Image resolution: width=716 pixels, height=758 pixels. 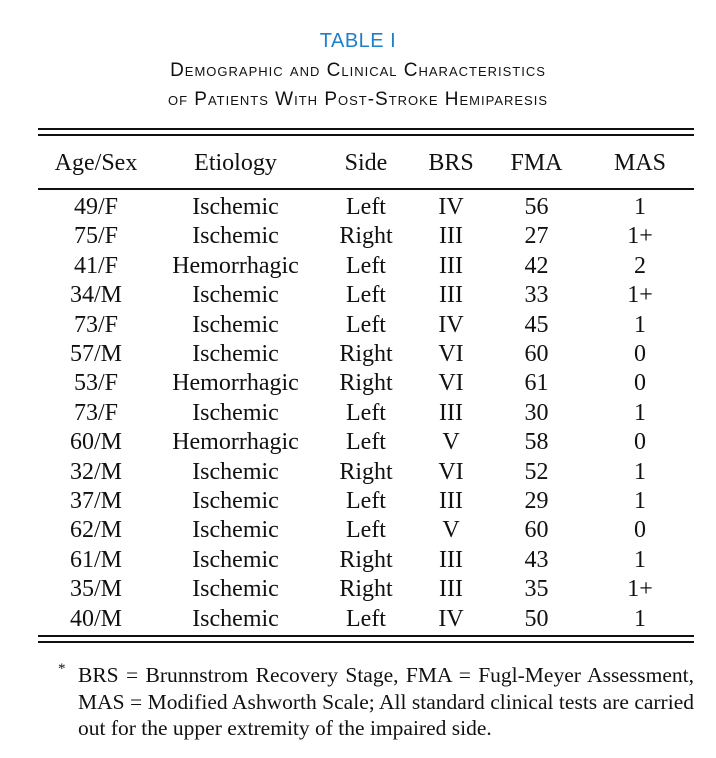 I want to click on table-row: 37/M Ischemic Left III 29 1, so click(x=366, y=501).